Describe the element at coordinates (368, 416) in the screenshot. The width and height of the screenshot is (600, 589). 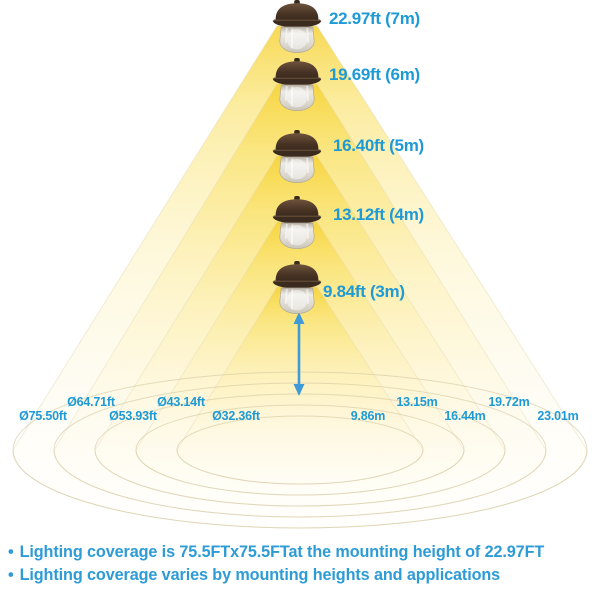
I see `diameter-label-m-9: 9.86m` at that location.